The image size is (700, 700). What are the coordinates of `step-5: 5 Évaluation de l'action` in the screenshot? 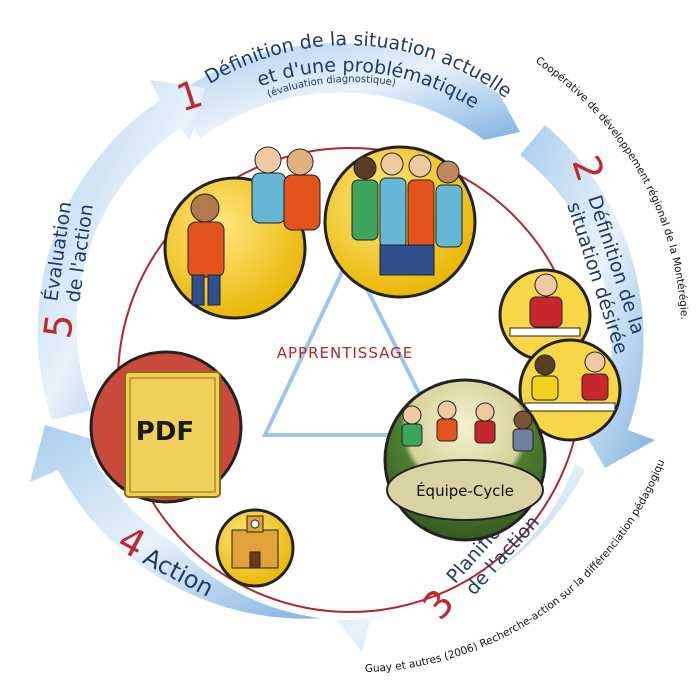 It's located at (66, 270).